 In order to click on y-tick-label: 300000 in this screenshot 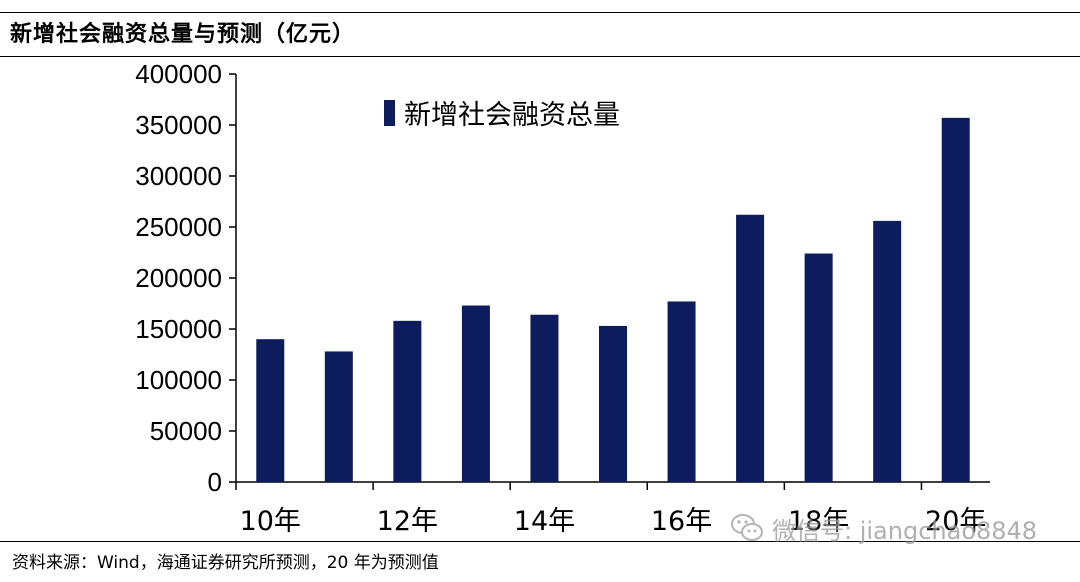, I will do `click(178, 176)`.